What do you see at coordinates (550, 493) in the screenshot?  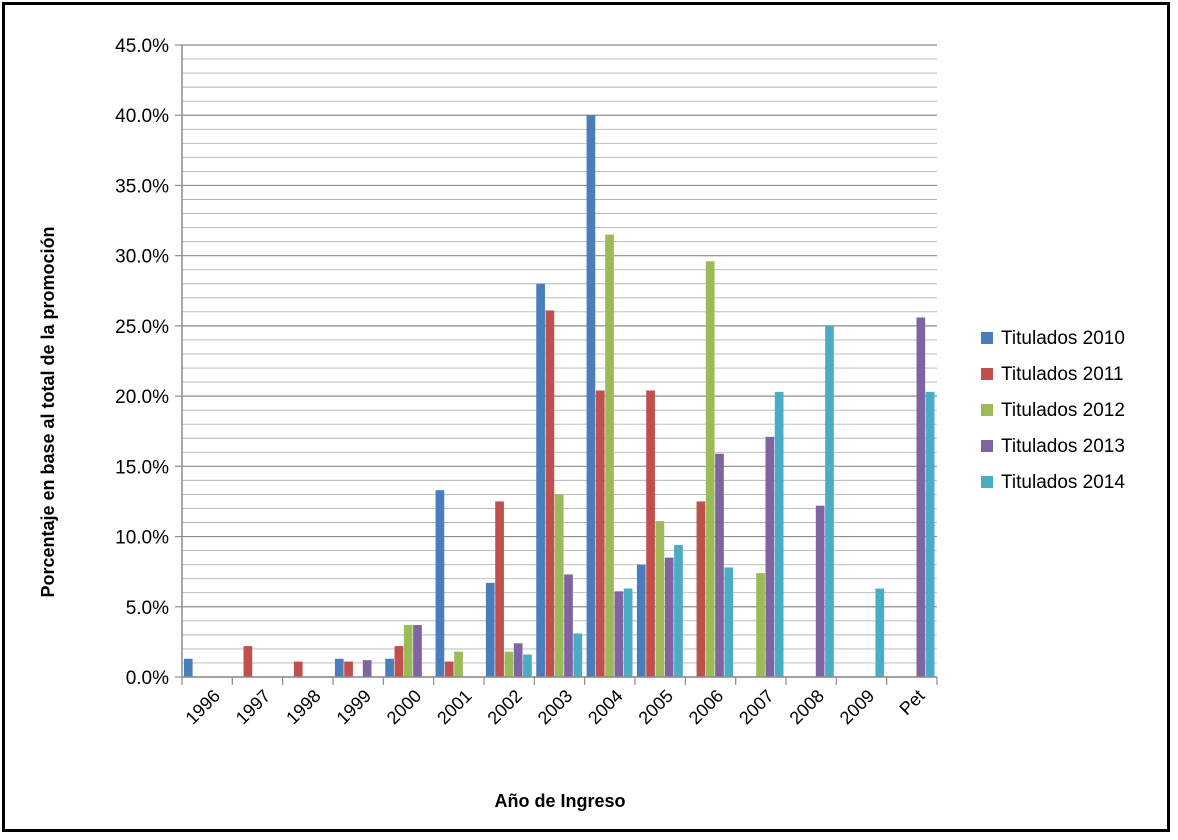 I see `bar-titulados-2011-2003` at bounding box center [550, 493].